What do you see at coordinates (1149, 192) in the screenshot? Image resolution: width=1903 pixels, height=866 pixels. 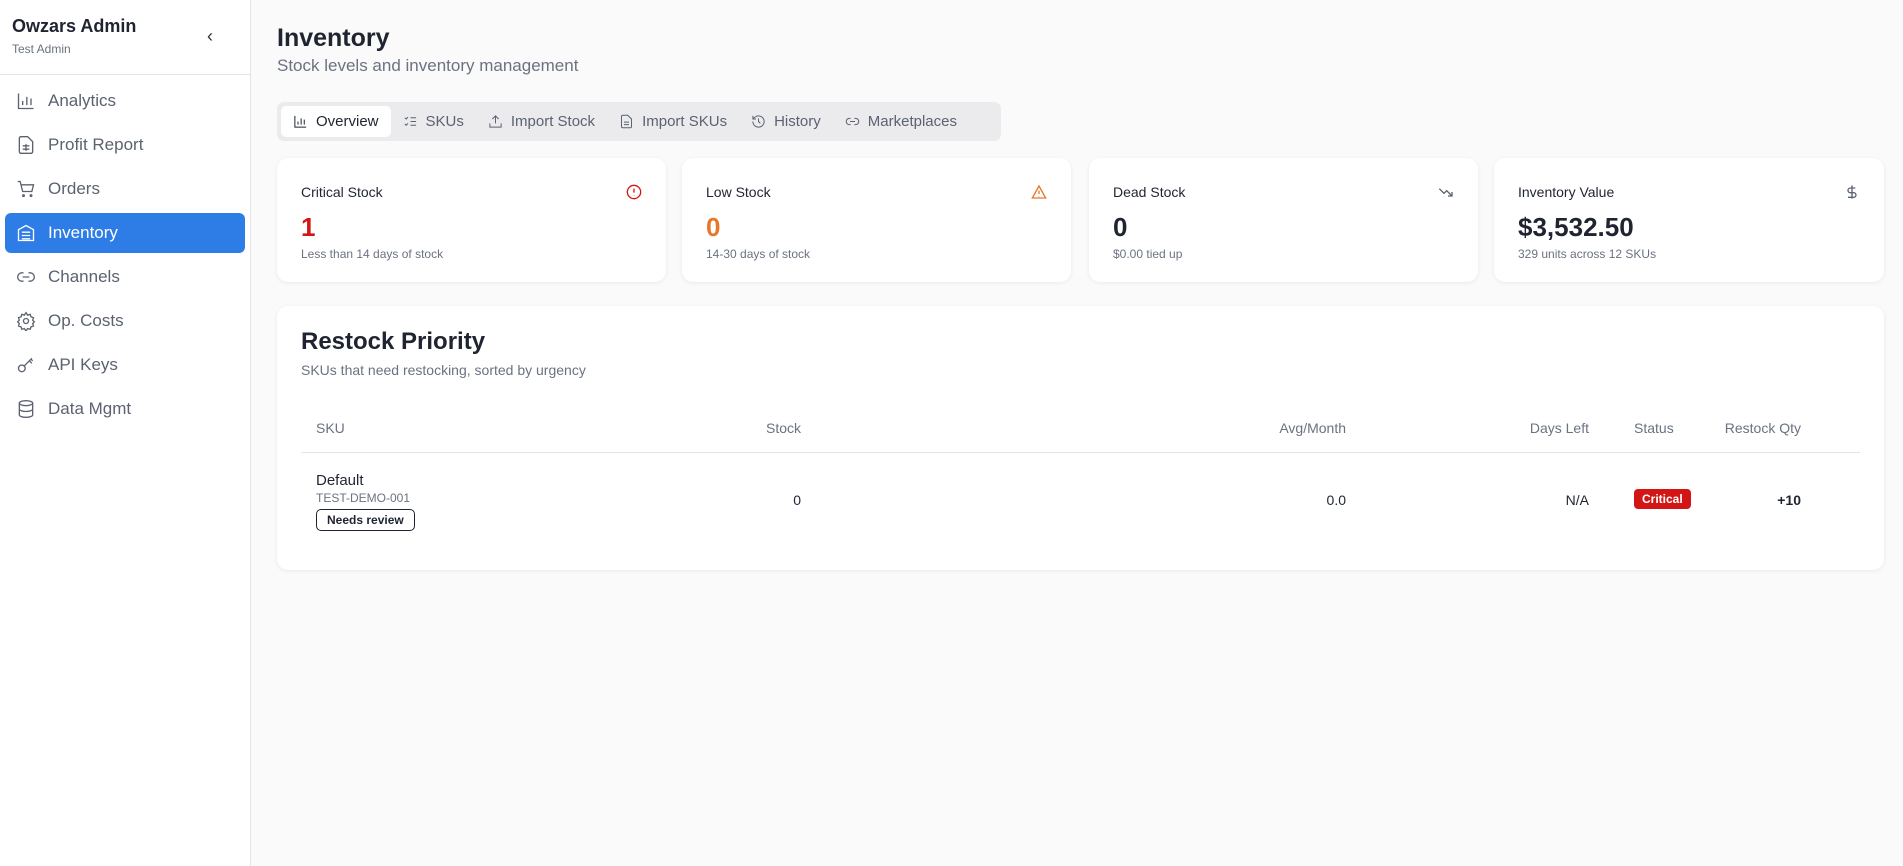 I see `card-label: Dead Stock` at bounding box center [1149, 192].